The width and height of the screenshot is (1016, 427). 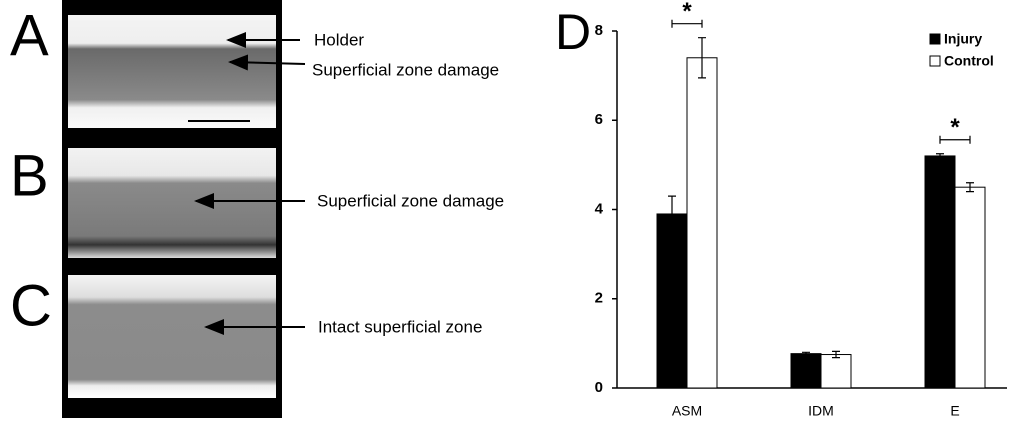 What do you see at coordinates (29, 175) in the screenshot?
I see `panel-label: B` at bounding box center [29, 175].